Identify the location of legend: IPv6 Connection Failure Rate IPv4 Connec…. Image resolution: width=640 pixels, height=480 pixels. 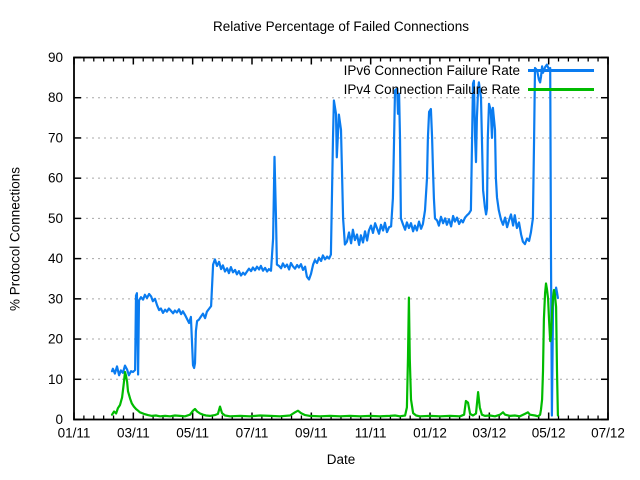
(469, 80).